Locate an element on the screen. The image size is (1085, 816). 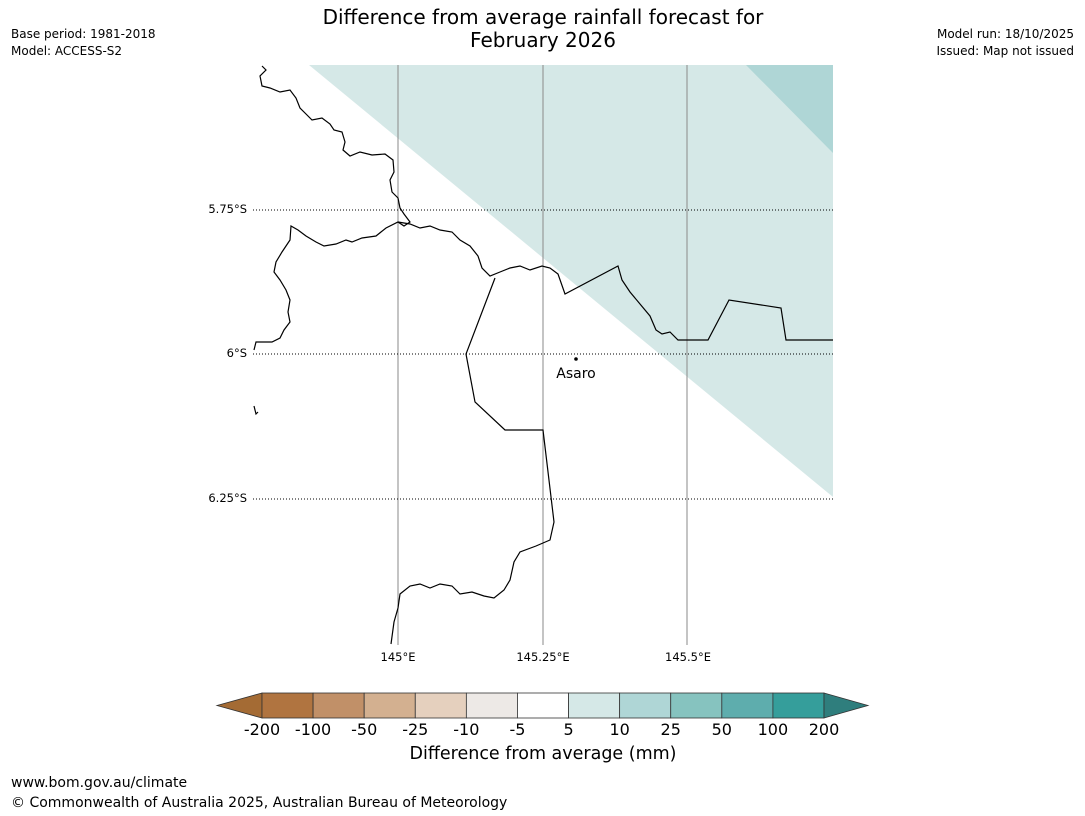
boundary-north is located at coordinates (332, 208).